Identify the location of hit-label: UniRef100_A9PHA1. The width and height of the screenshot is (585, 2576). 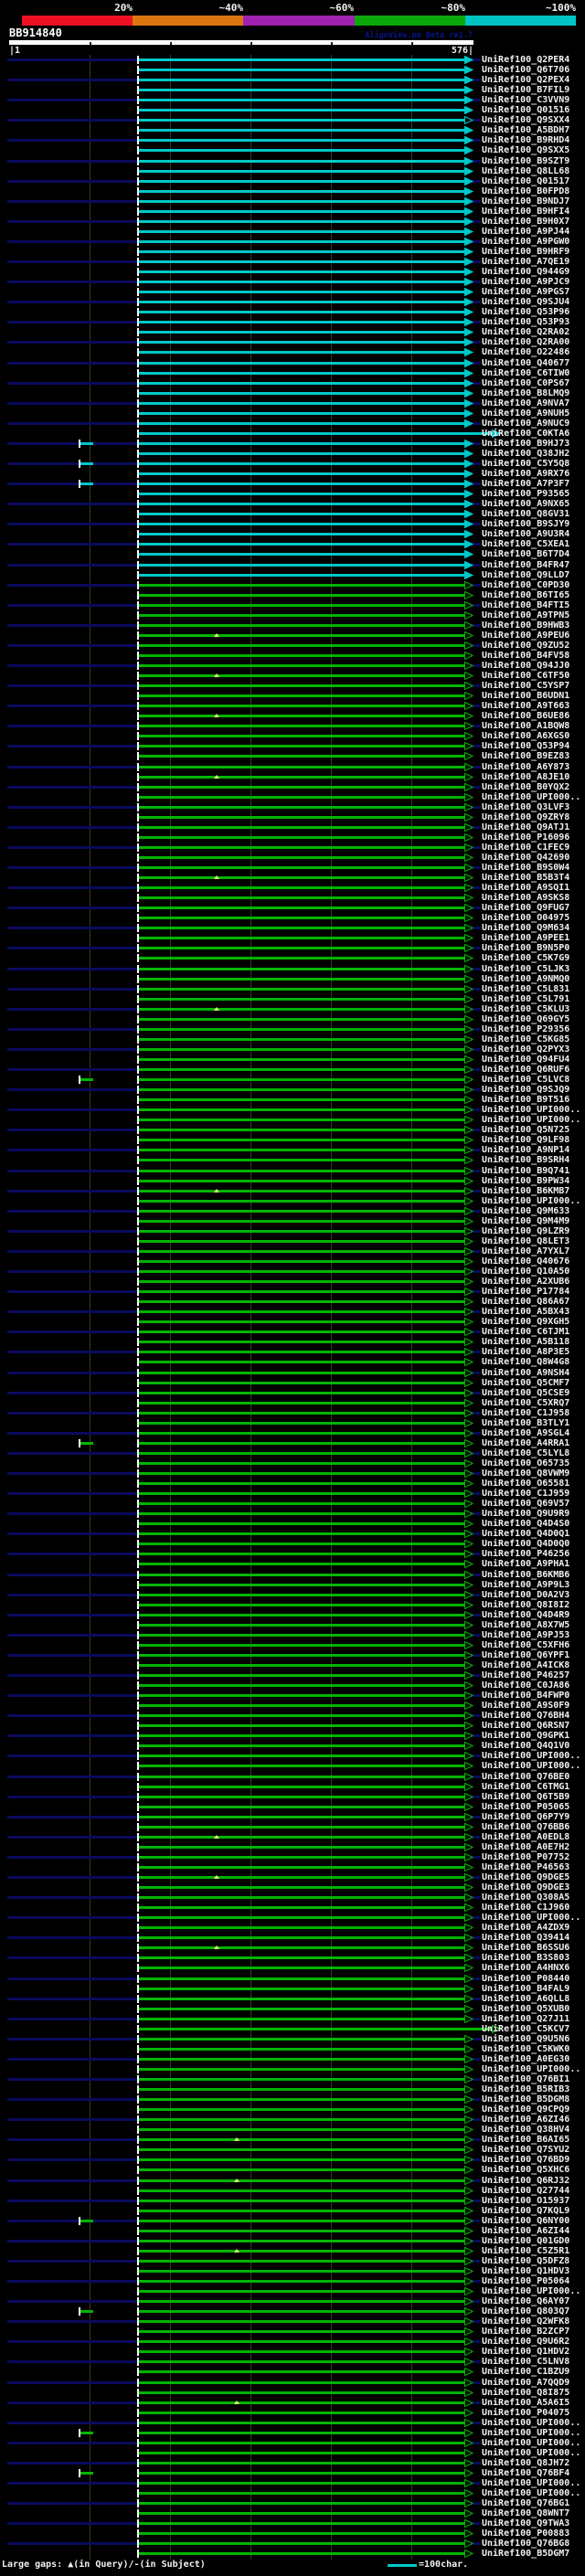
(526, 1564).